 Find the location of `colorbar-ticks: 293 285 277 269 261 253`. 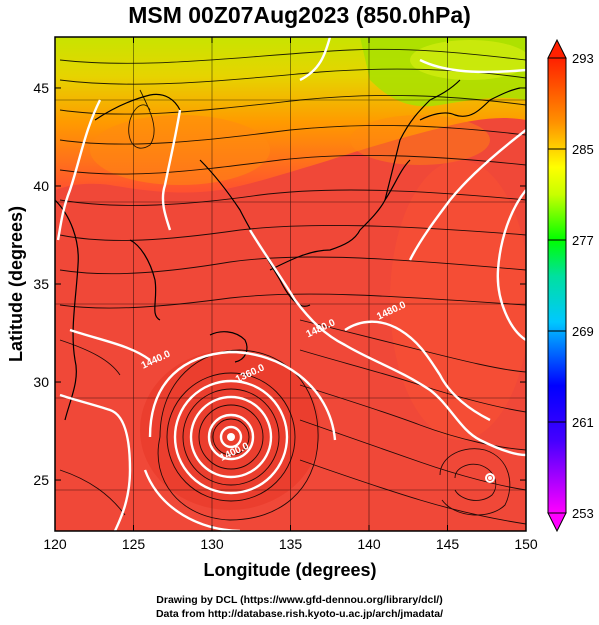

colorbar-ticks: 293 285 277 269 261 253 is located at coordinates (571, 286).